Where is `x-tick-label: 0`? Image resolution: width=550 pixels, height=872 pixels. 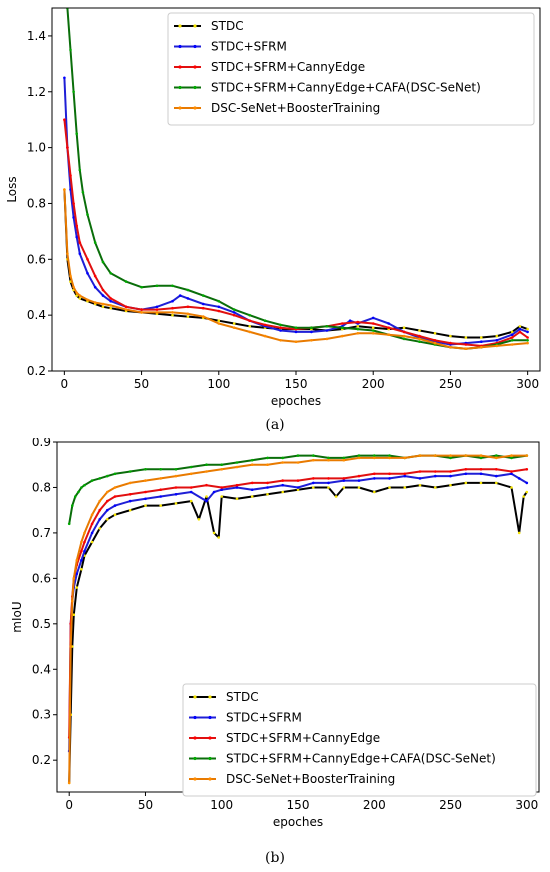
x-tick-label: 0 is located at coordinates (65, 384).